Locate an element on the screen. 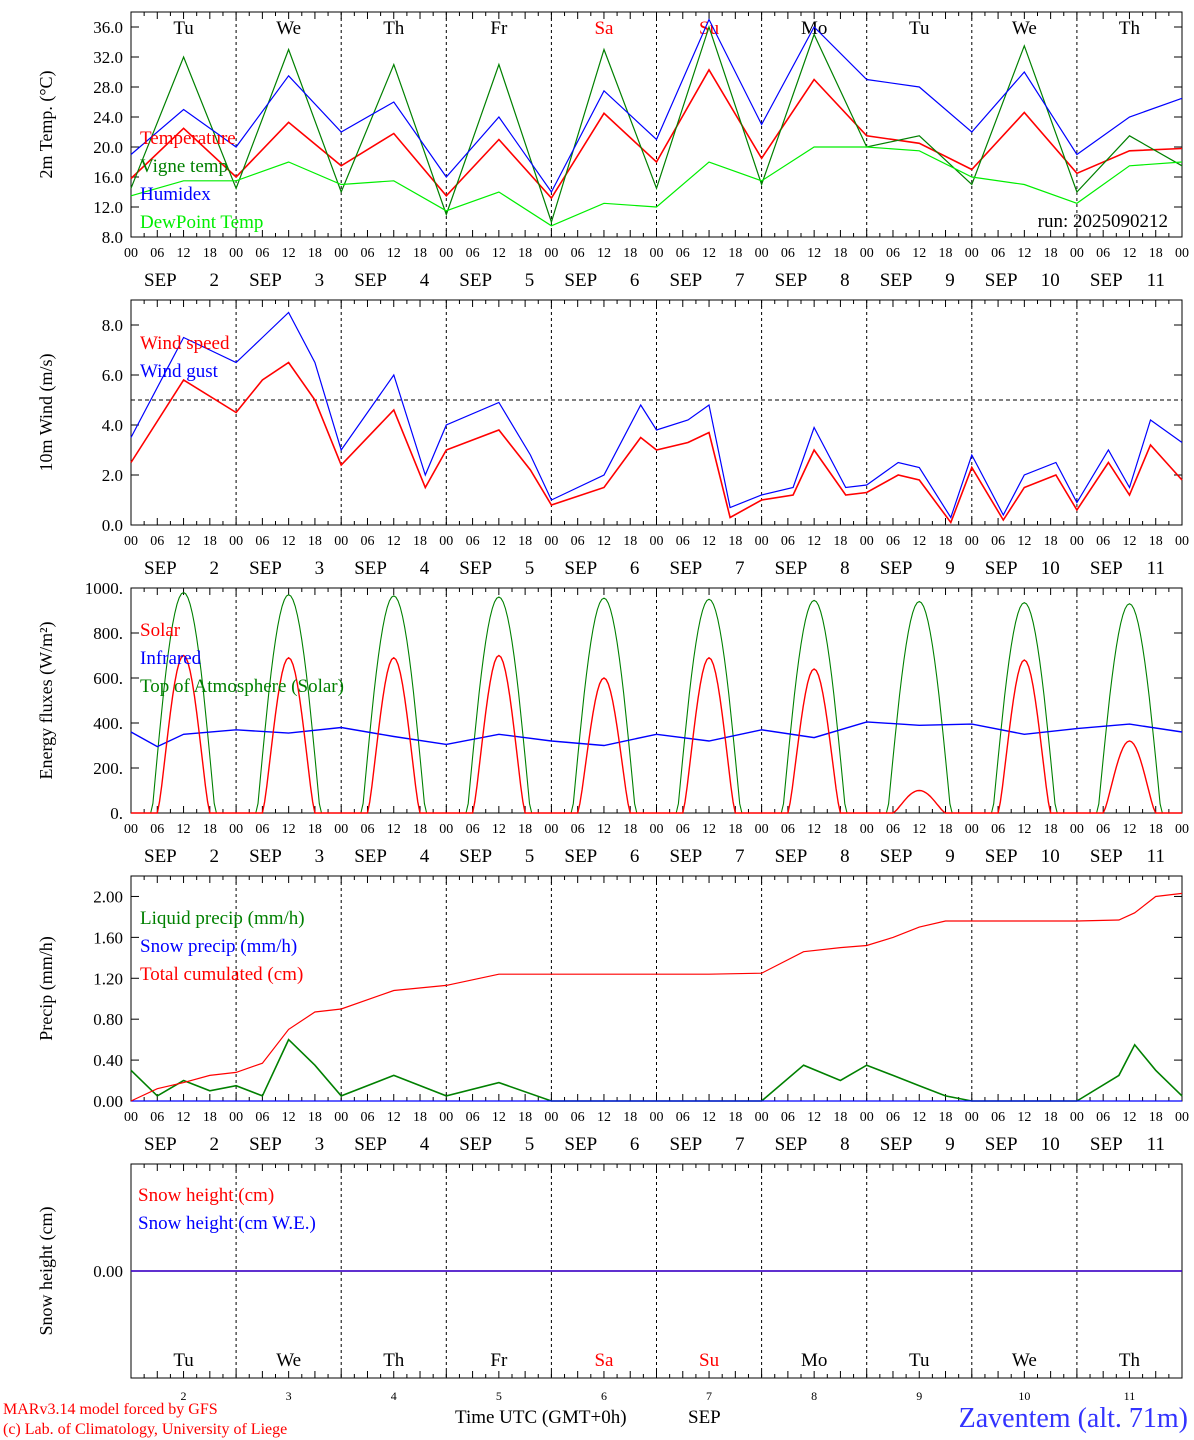 This screenshot has width=1194, height=1440. legend-entry: Humidex is located at coordinates (175, 194).